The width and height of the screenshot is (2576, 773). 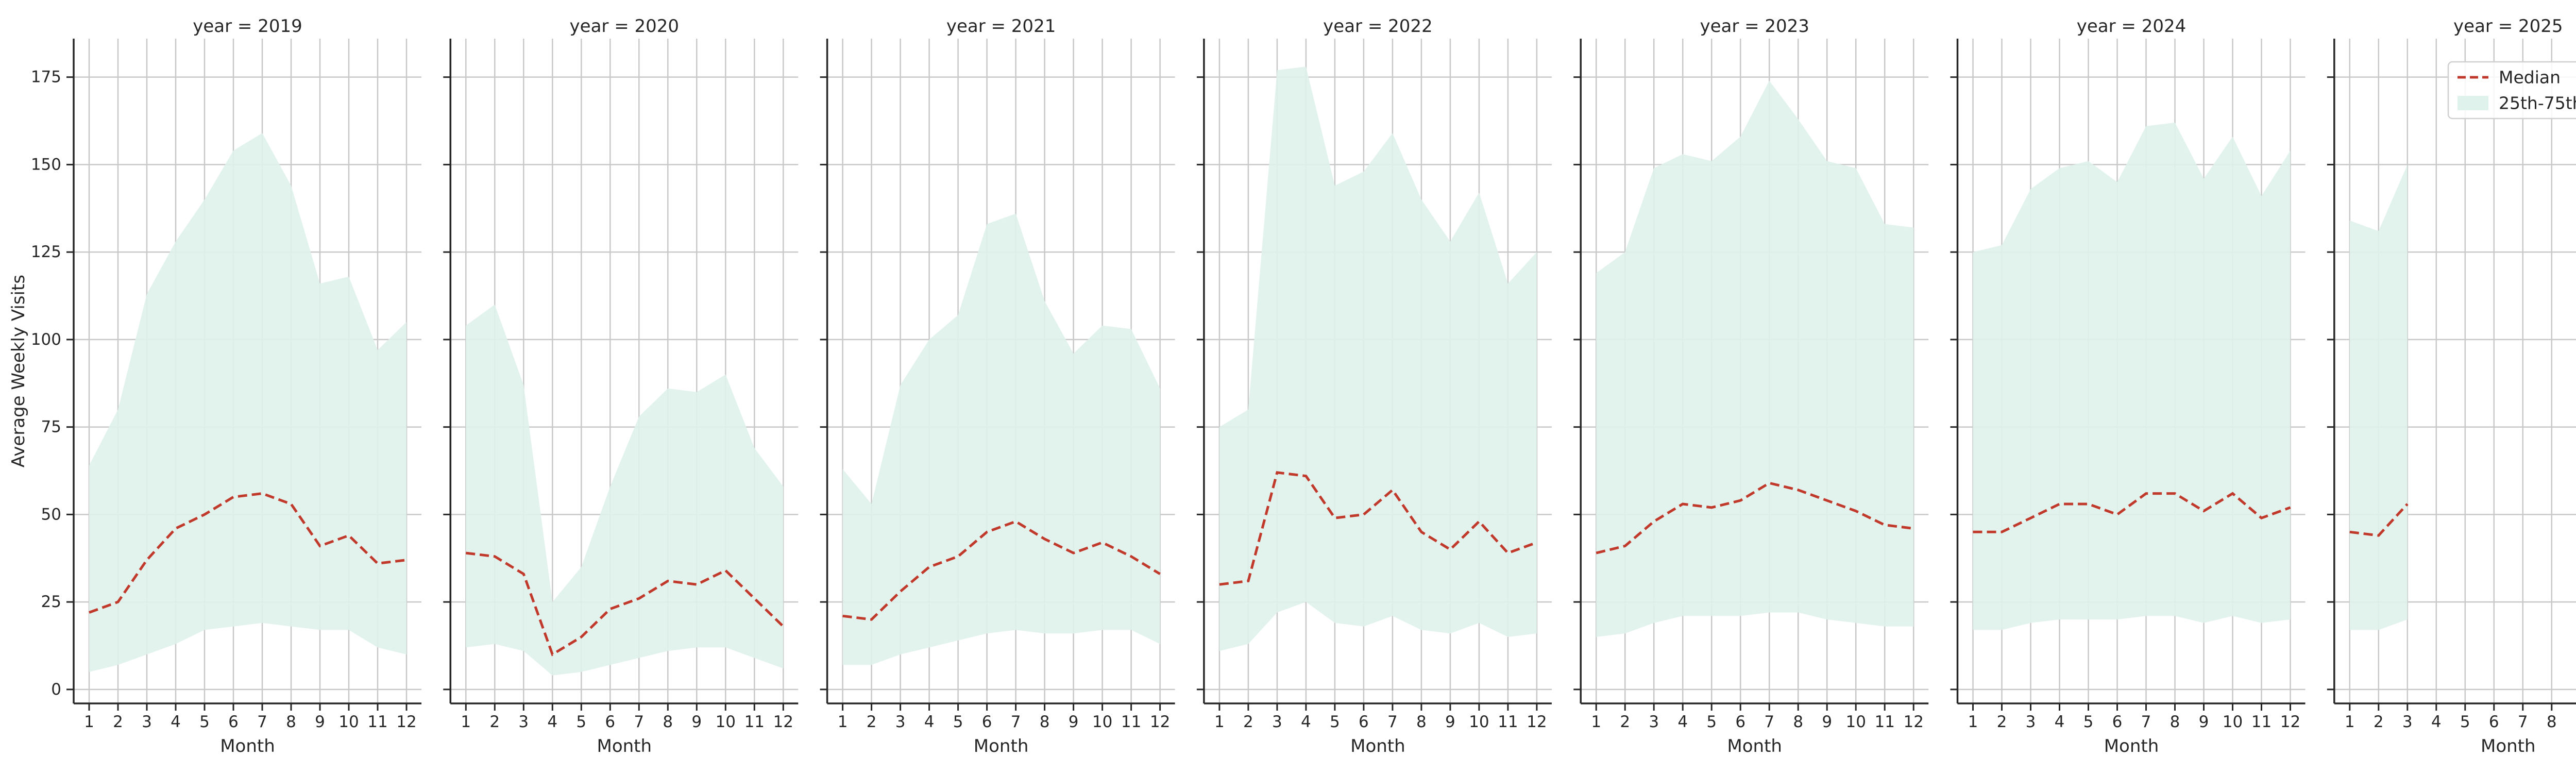 I want to click on panel-title: year = 2019, so click(x=247, y=26).